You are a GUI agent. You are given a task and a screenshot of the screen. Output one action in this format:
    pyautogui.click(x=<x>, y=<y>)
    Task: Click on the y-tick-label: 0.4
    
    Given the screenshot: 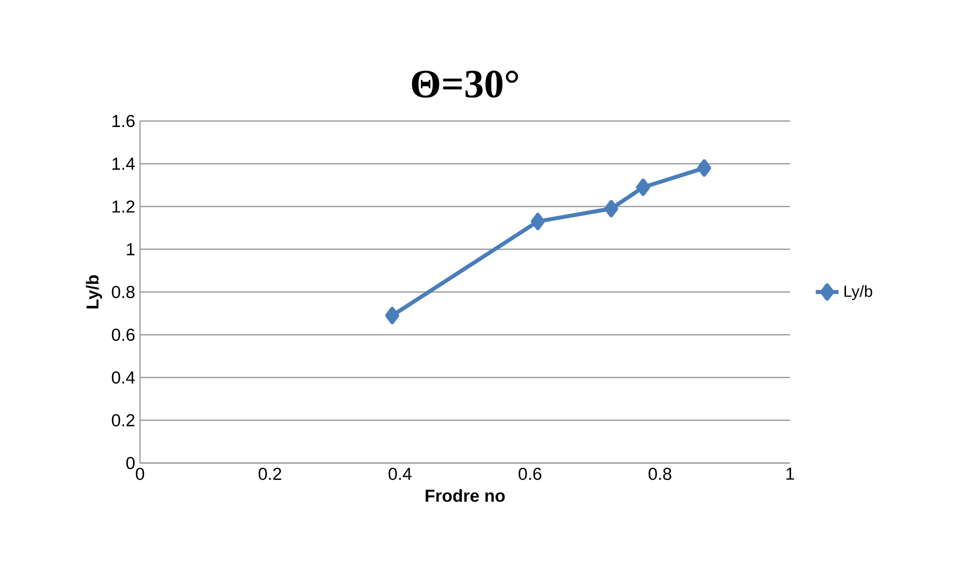 What is the action you would take?
    pyautogui.click(x=123, y=377)
    